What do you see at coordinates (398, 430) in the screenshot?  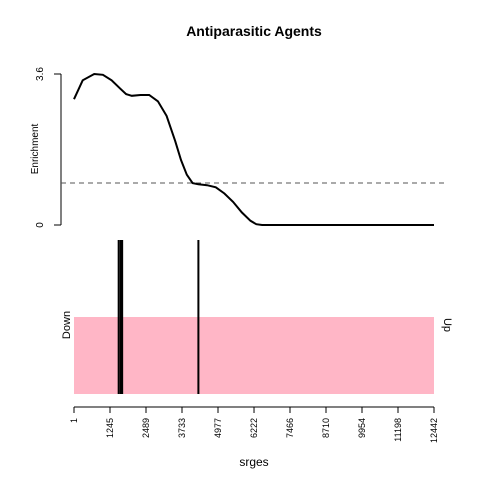 I see `x-tick-label: 11198` at bounding box center [398, 430].